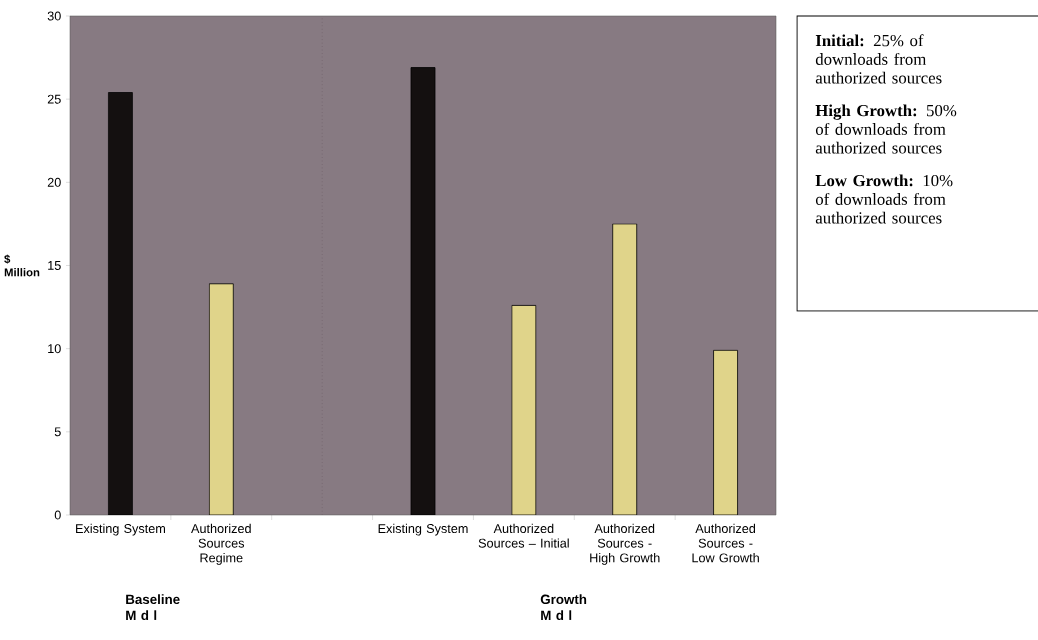 The width and height of the screenshot is (1038, 640). I want to click on y-tick-label: 25, so click(54, 99).